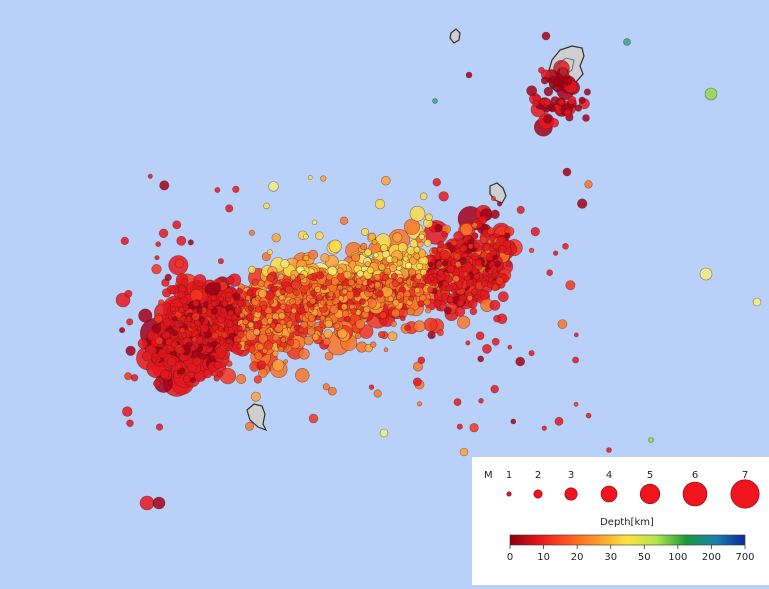 This screenshot has width=769, height=589. I want to click on depth-tick-0: 0, so click(510, 557).